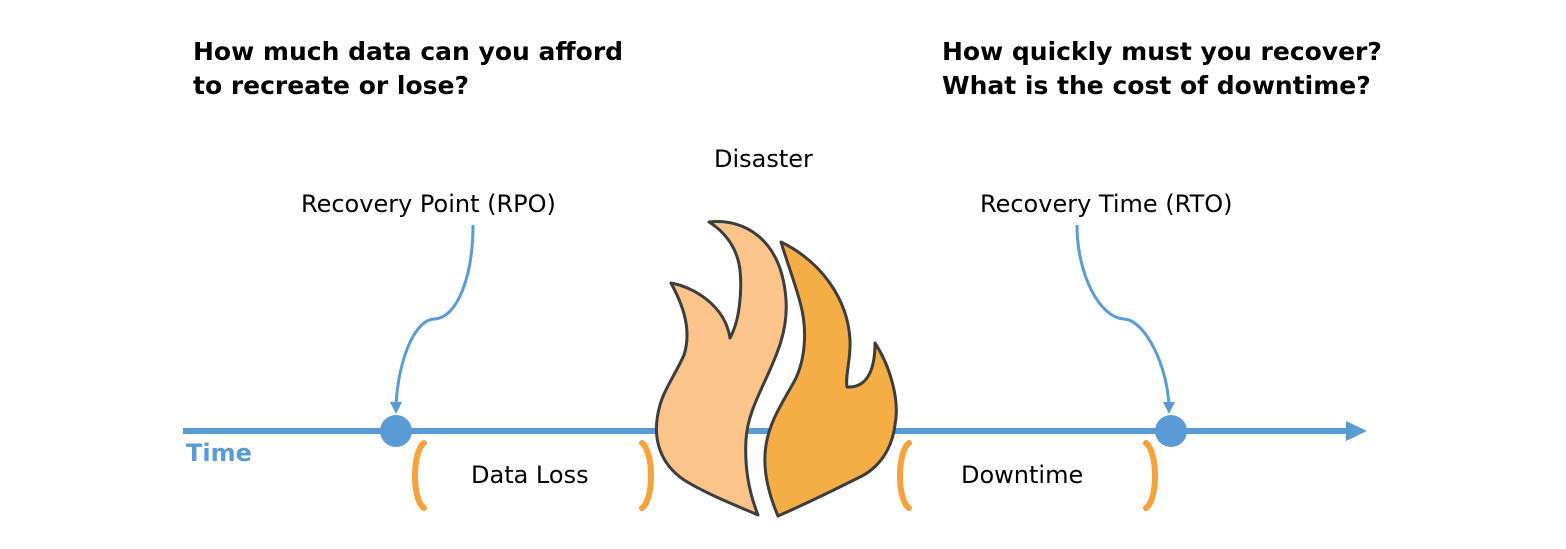  I want to click on data-loss-label: Data Loss, so click(530, 475).